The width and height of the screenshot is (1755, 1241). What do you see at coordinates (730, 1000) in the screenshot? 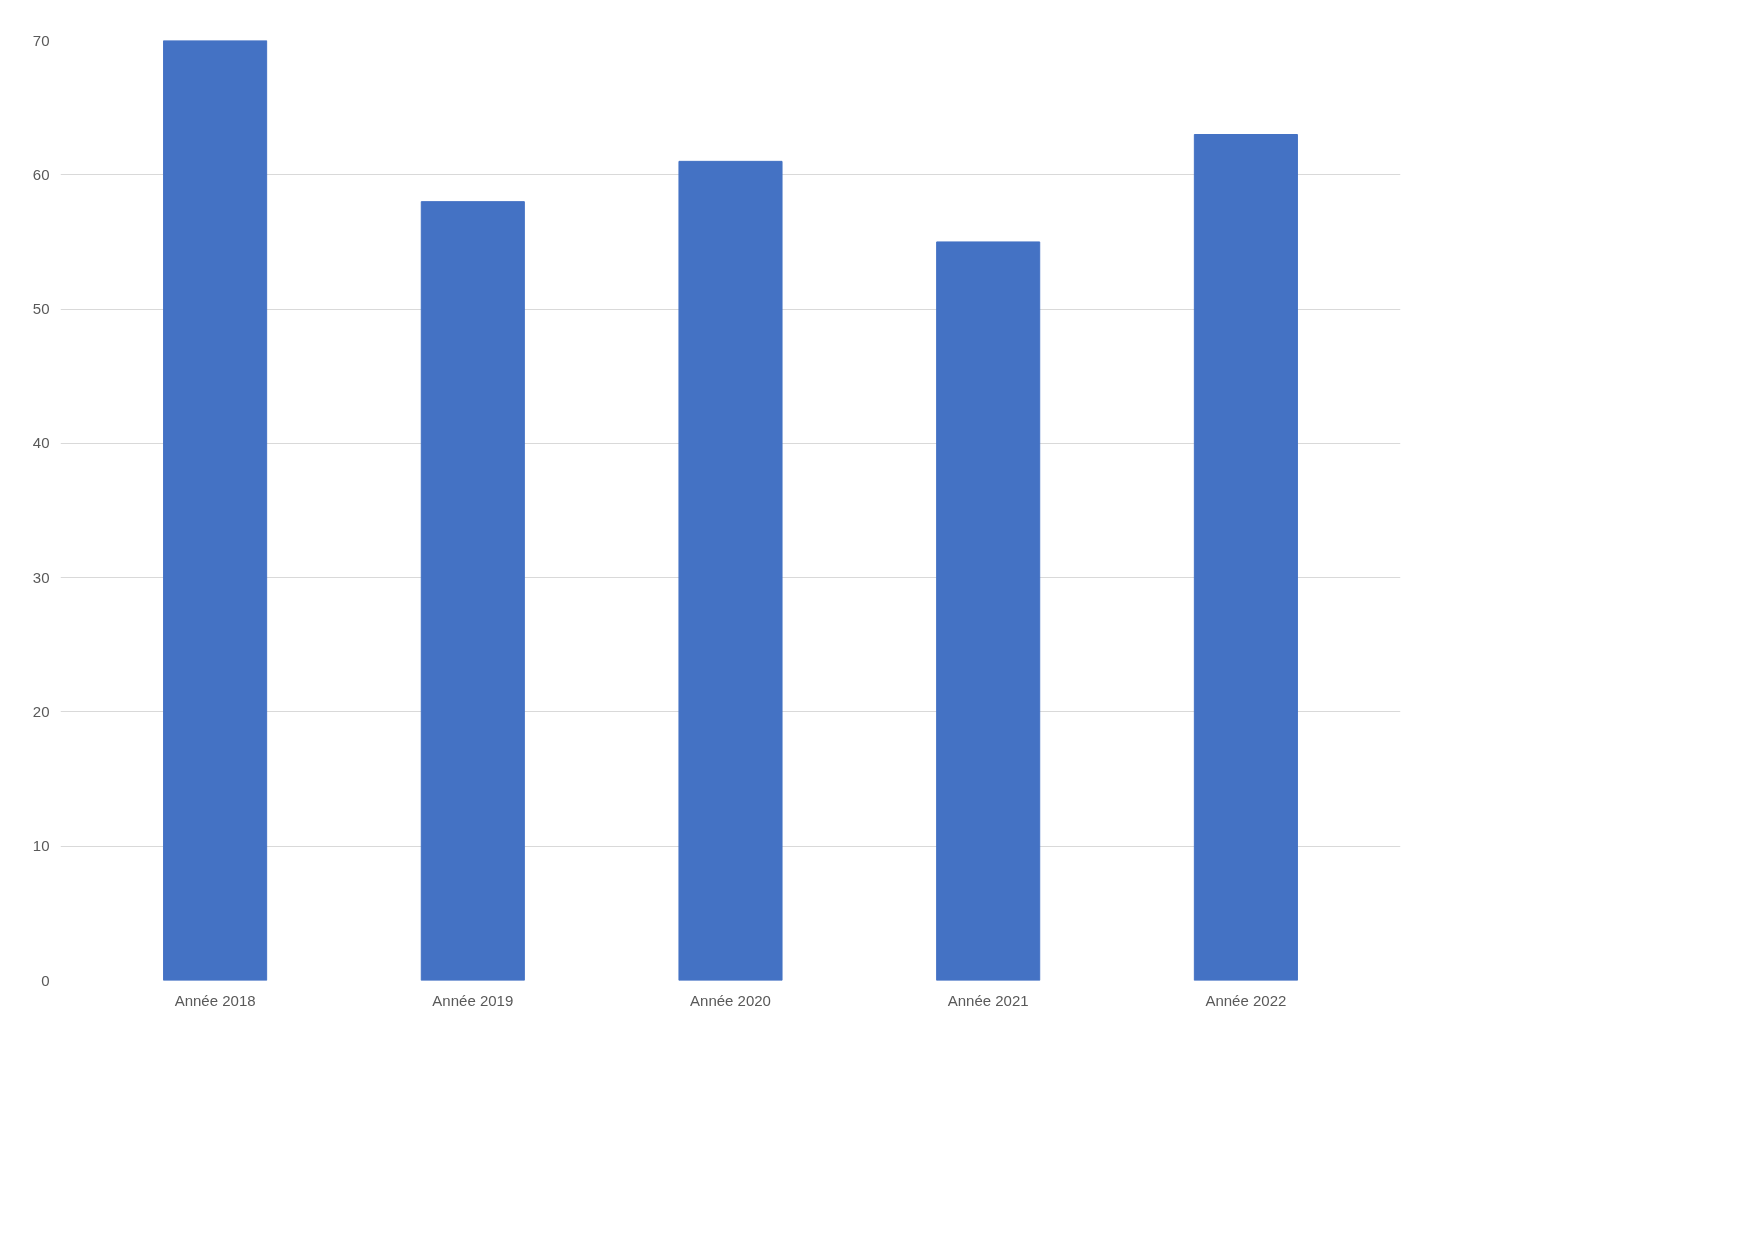
I see `x-tick-label: Année 2020` at bounding box center [730, 1000].